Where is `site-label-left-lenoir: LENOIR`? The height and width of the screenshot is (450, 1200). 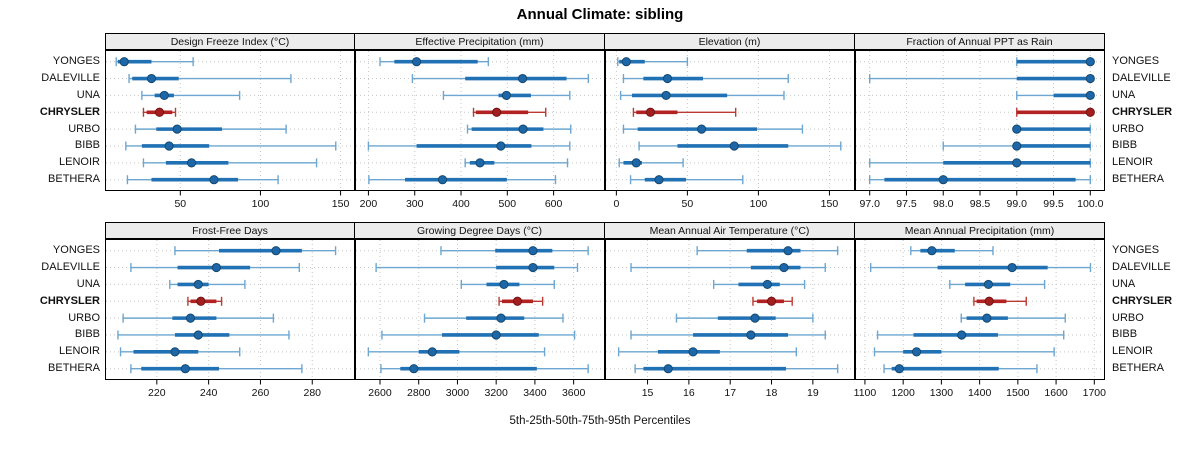 site-label-left-lenoir: LENOIR is located at coordinates (79, 351).